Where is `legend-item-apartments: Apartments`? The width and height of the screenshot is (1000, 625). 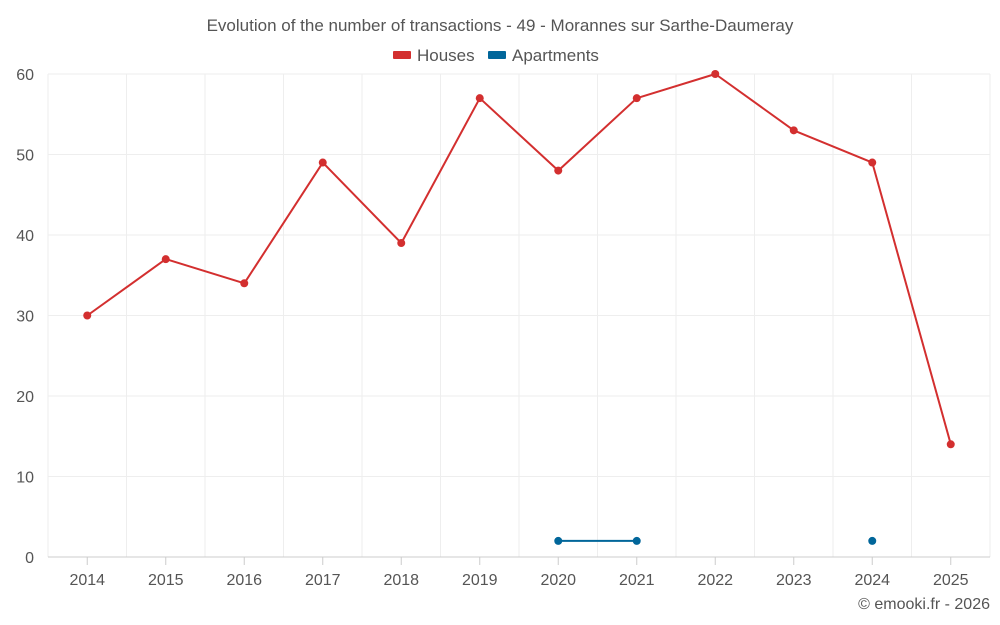
legend-item-apartments: Apartments is located at coordinates (543, 55).